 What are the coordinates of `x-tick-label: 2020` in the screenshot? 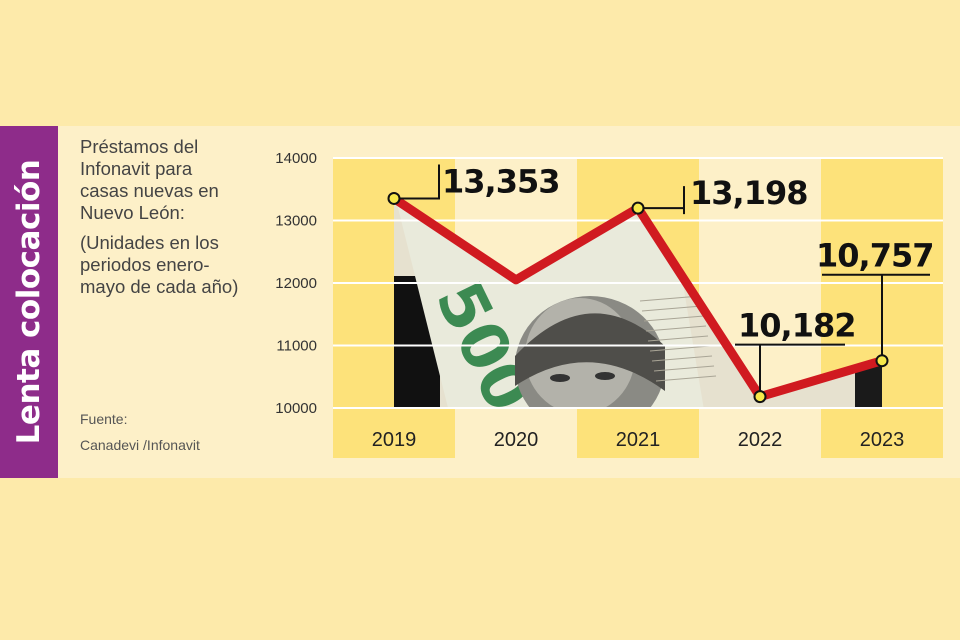 It's located at (516, 440).